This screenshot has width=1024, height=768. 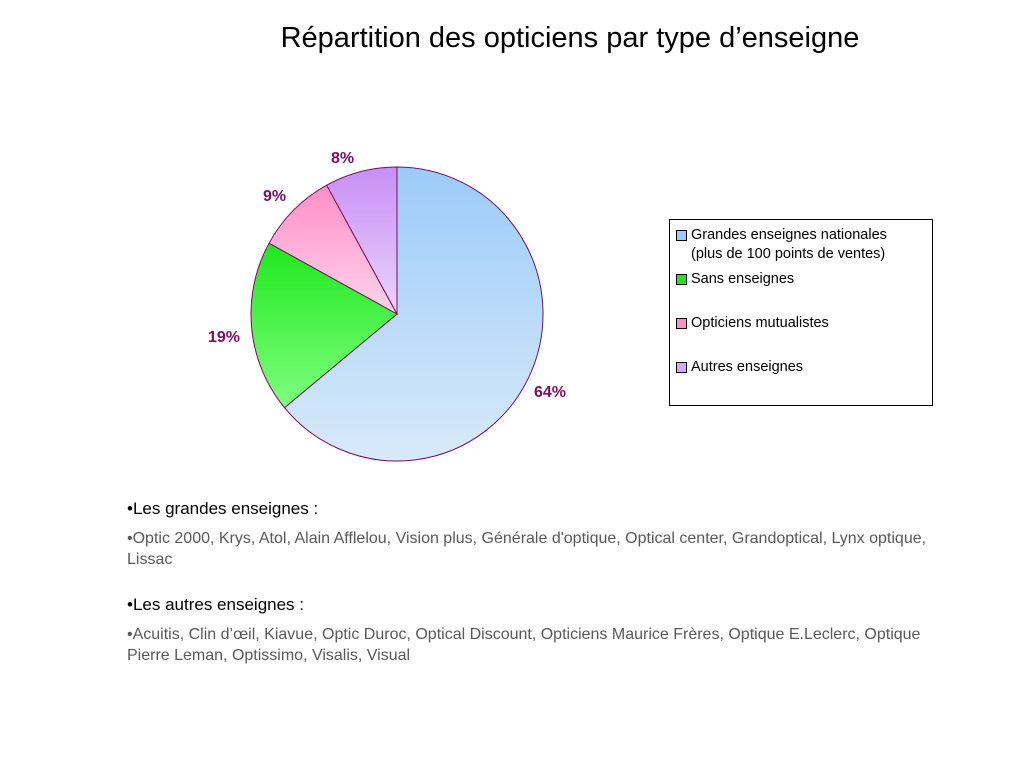 I want to click on autres-enseignes-heading: •Les autres enseignes :, so click(x=216, y=604).